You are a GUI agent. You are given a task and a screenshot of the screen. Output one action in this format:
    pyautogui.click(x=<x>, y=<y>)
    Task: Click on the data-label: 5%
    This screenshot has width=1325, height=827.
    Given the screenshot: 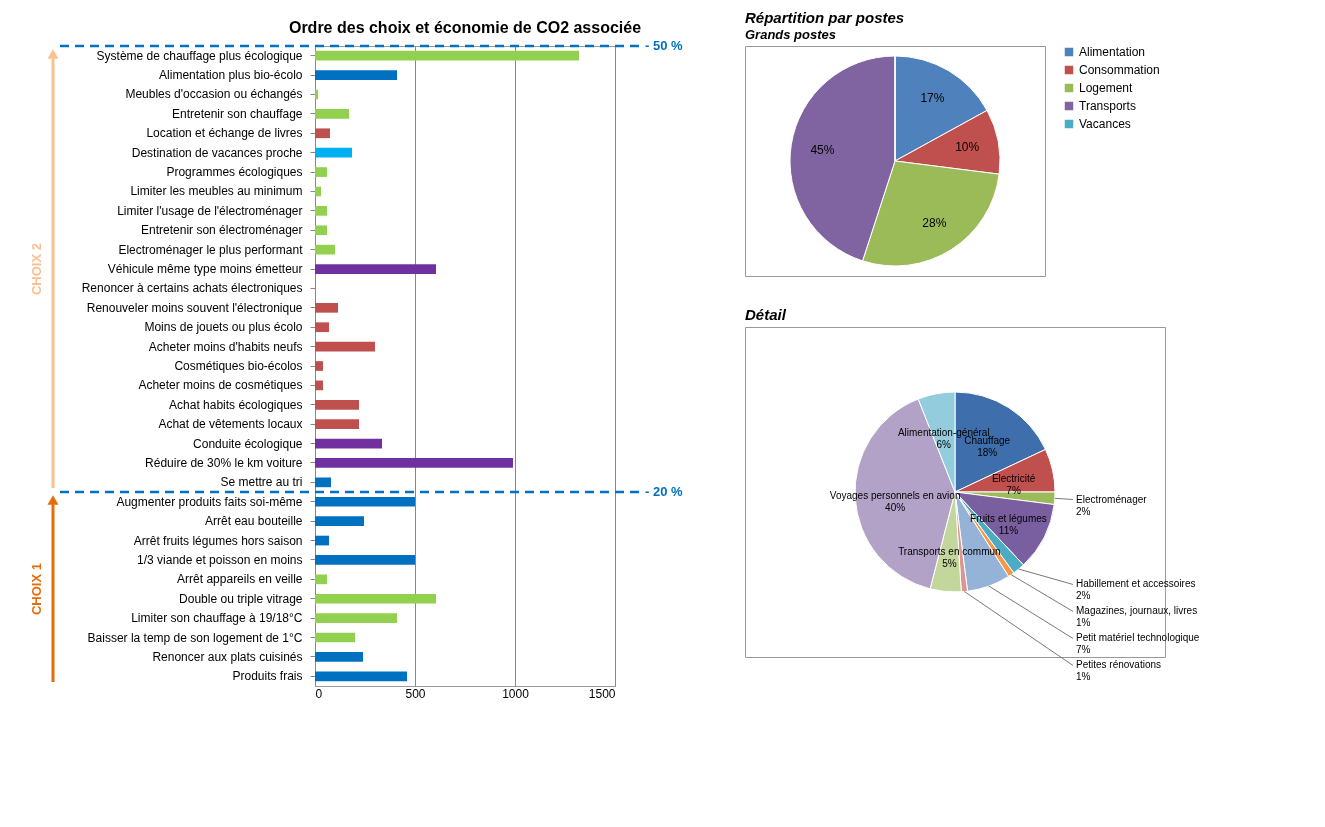 What is the action you would take?
    pyautogui.click(x=949, y=563)
    